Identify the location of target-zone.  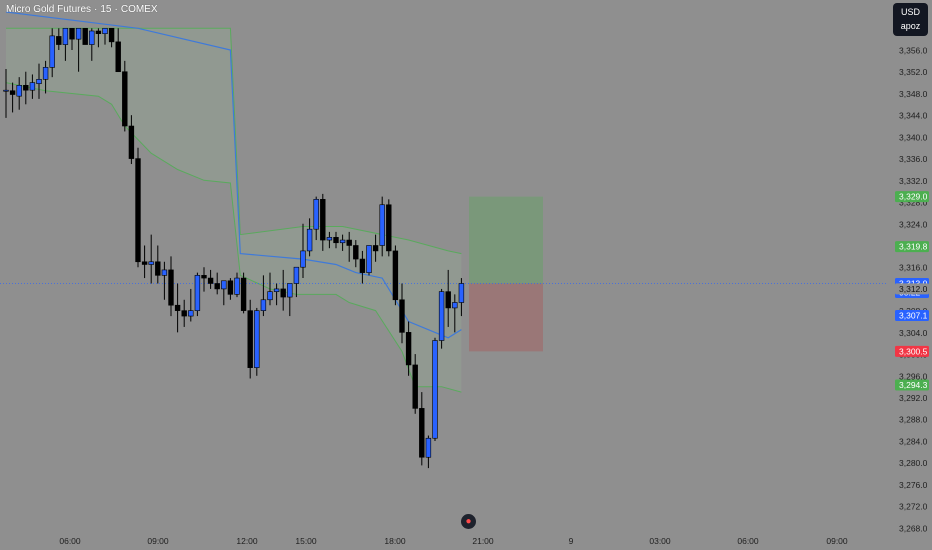
(506, 240).